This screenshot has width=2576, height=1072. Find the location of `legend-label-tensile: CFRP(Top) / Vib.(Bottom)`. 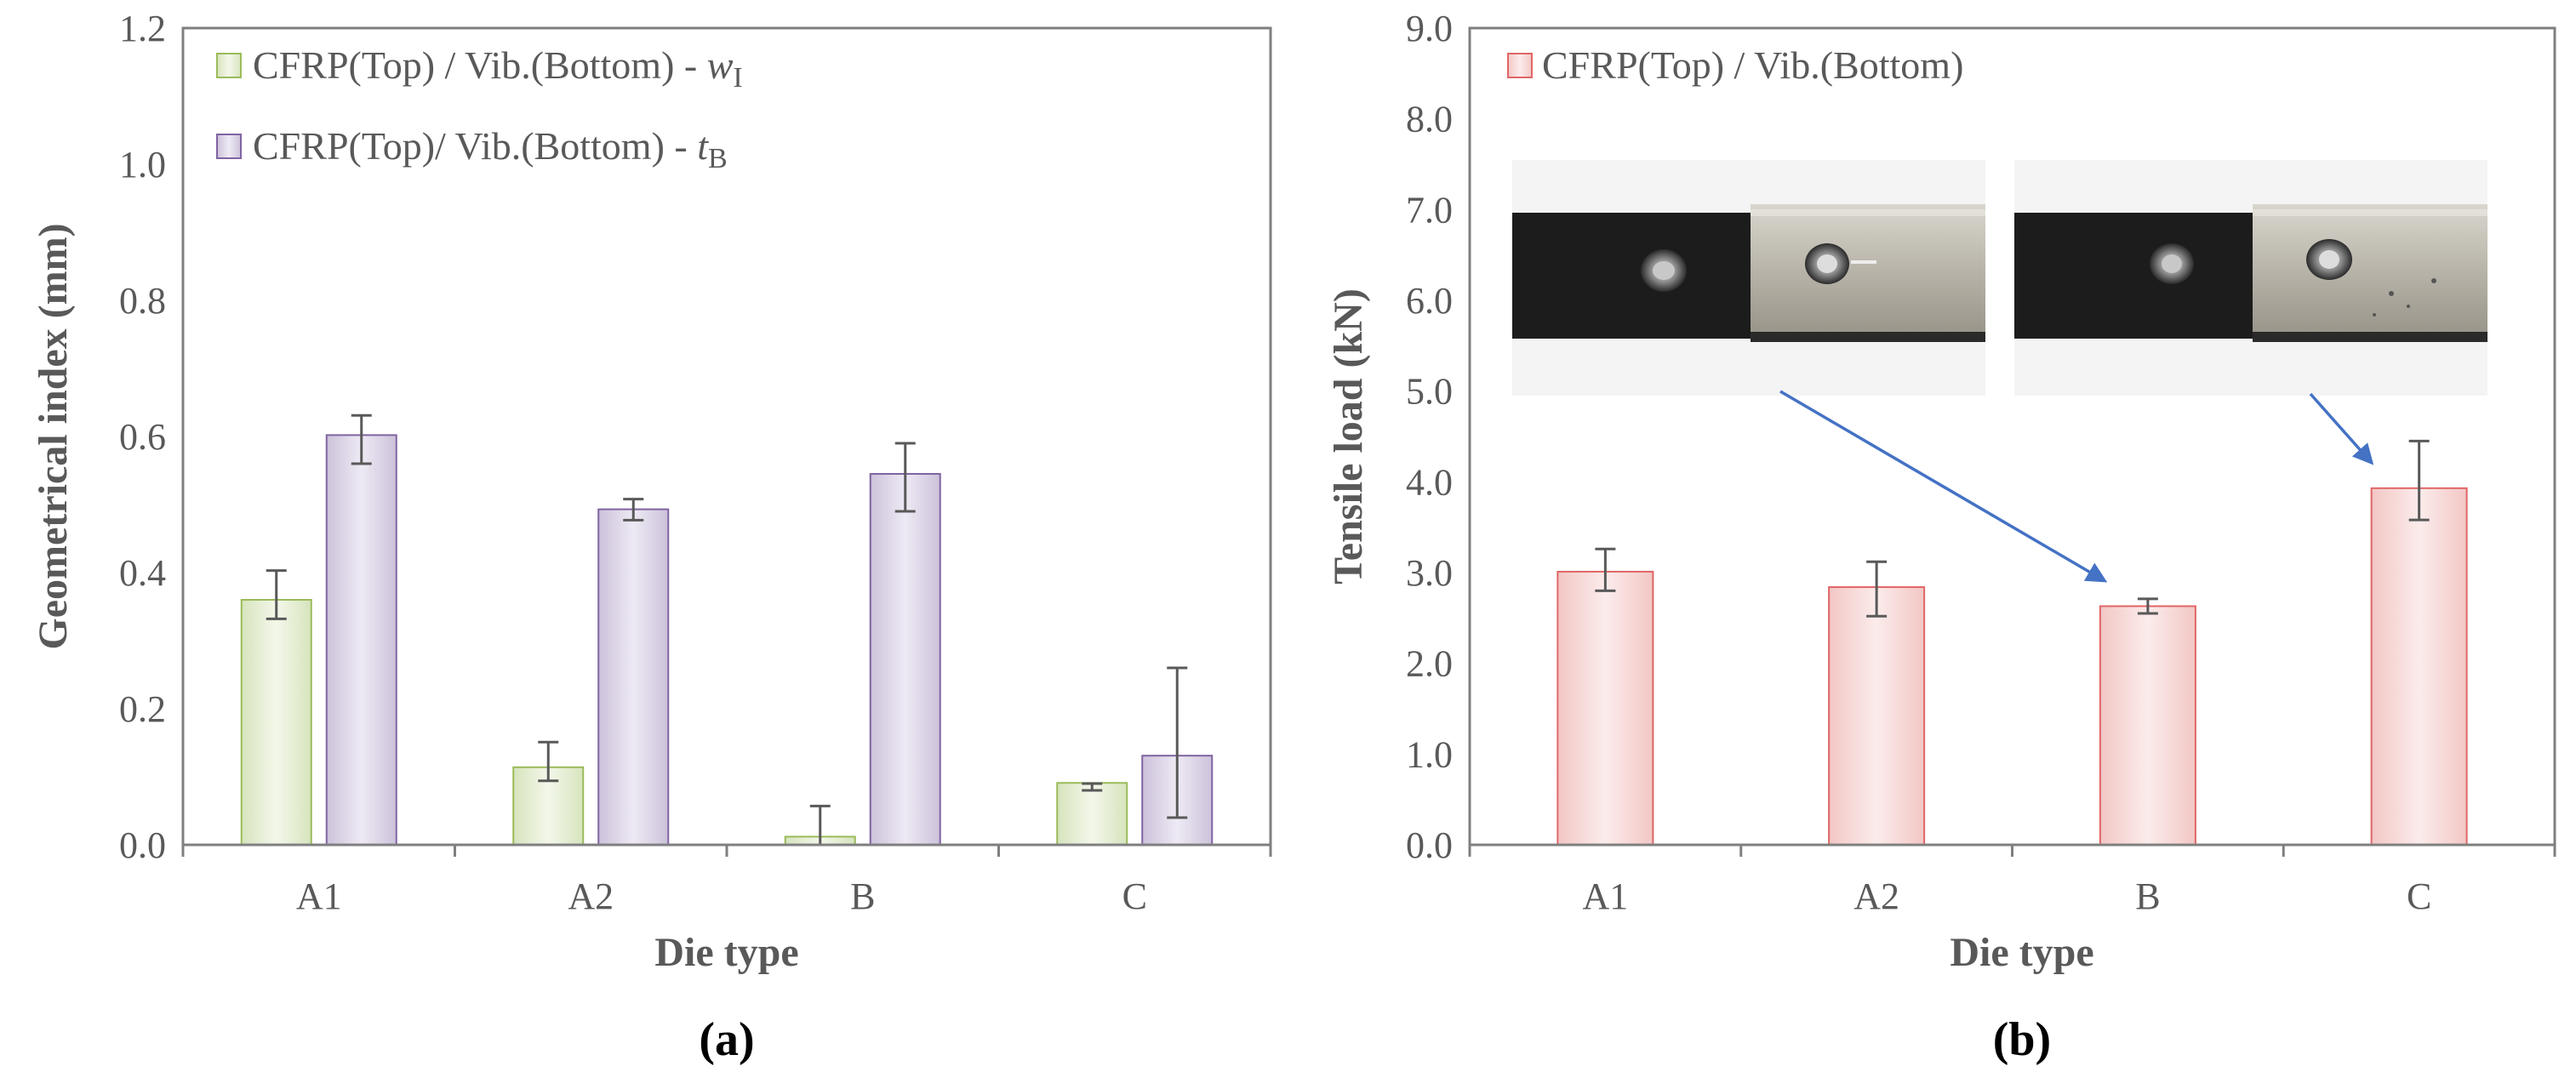

legend-label-tensile: CFRP(Top) / Vib.(Bottom) is located at coordinates (1752, 65).